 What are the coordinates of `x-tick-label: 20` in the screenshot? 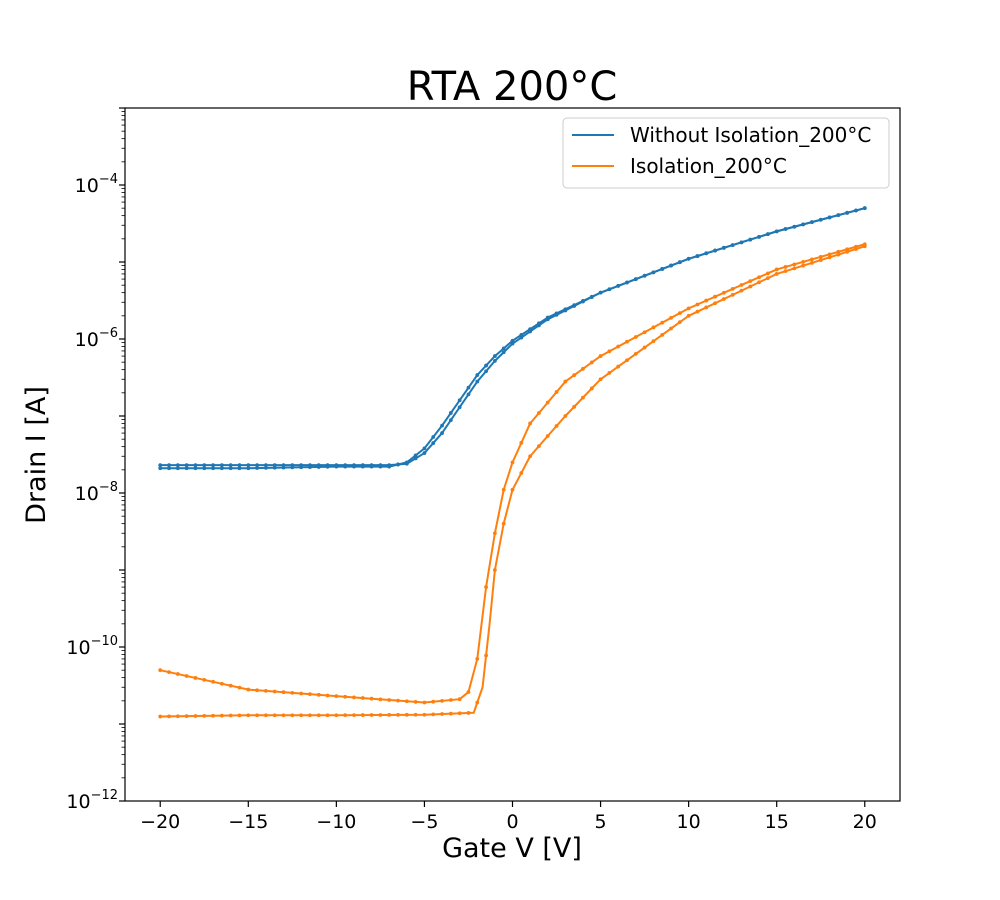 It's located at (865, 822).